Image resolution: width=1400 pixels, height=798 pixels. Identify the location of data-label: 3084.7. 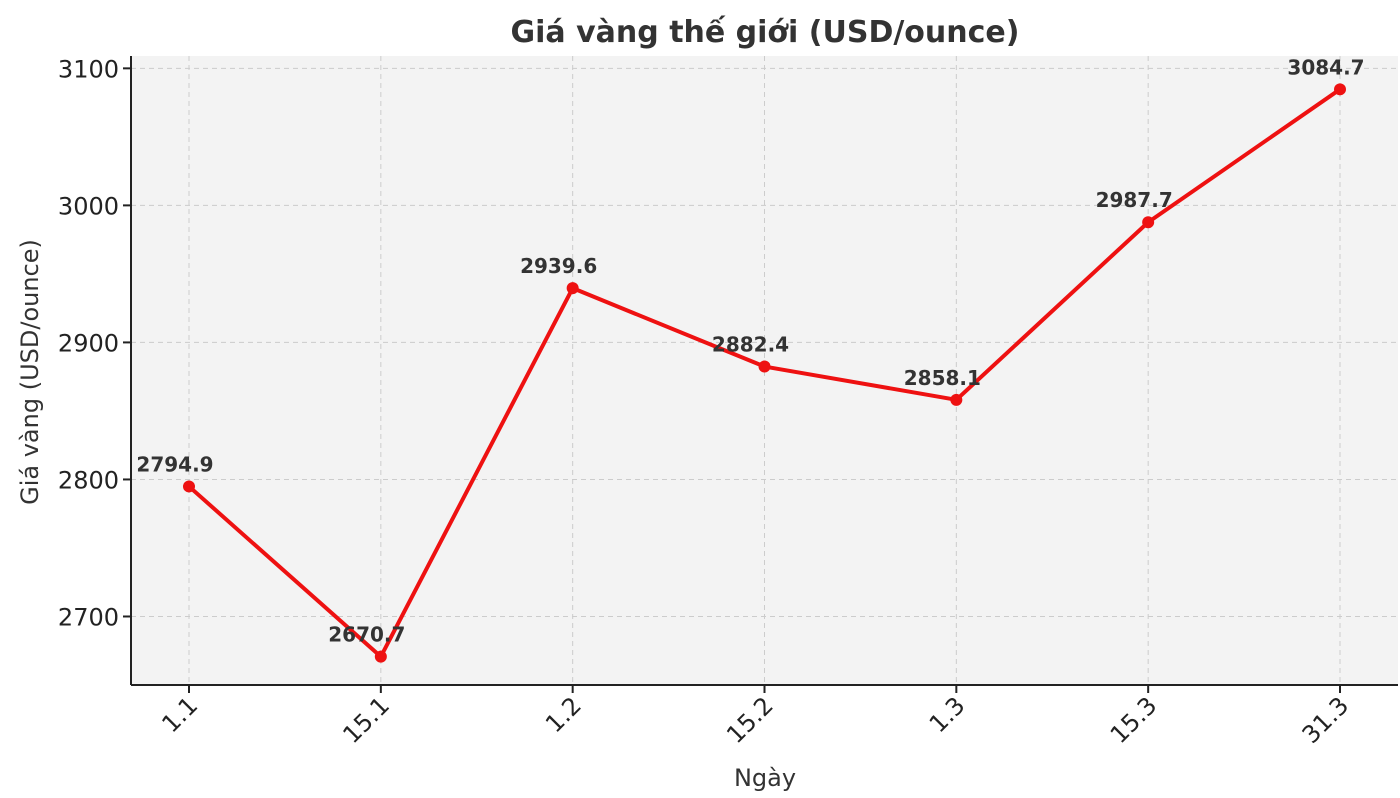
(1325, 67).